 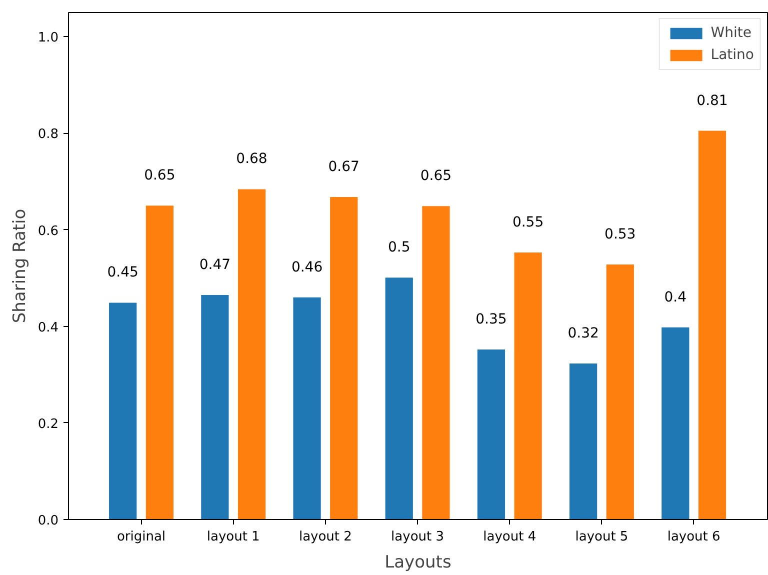 I want to click on data-label: 0.4, so click(x=675, y=297).